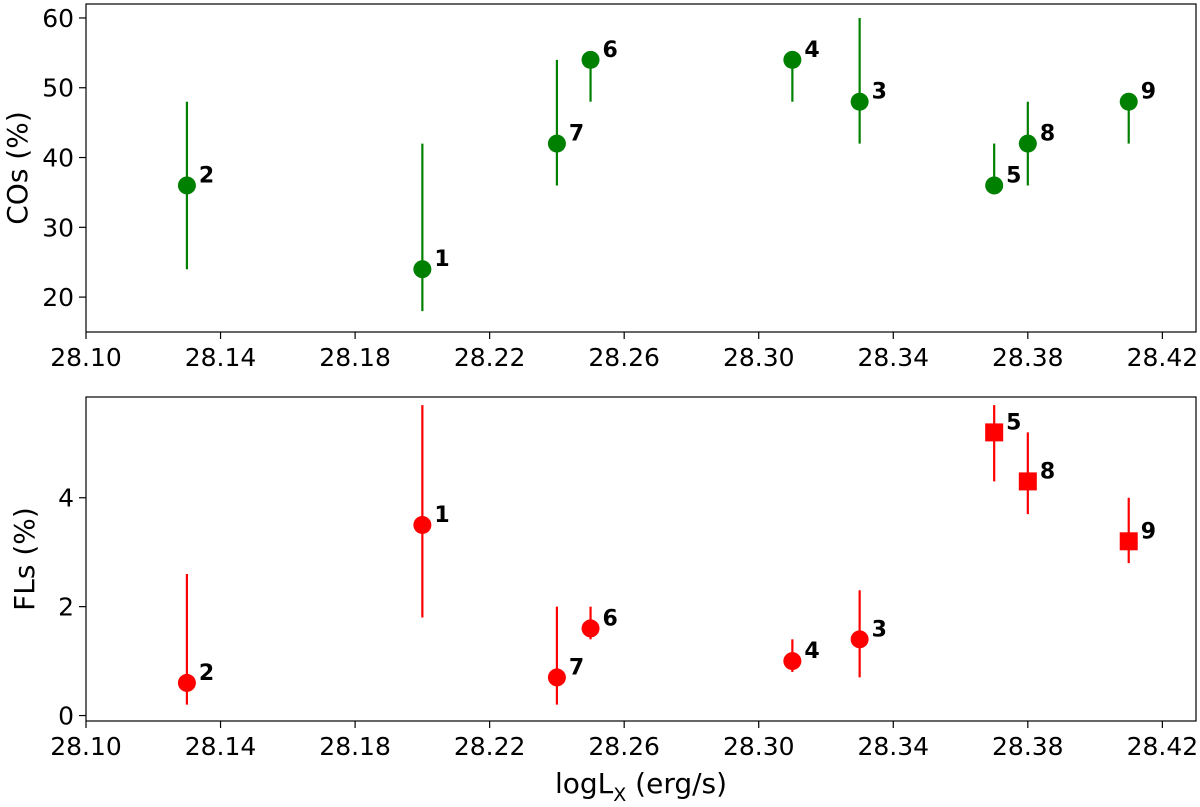 This screenshot has width=1200, height=807. I want to click on y-tick-label: 50, so click(58, 88).